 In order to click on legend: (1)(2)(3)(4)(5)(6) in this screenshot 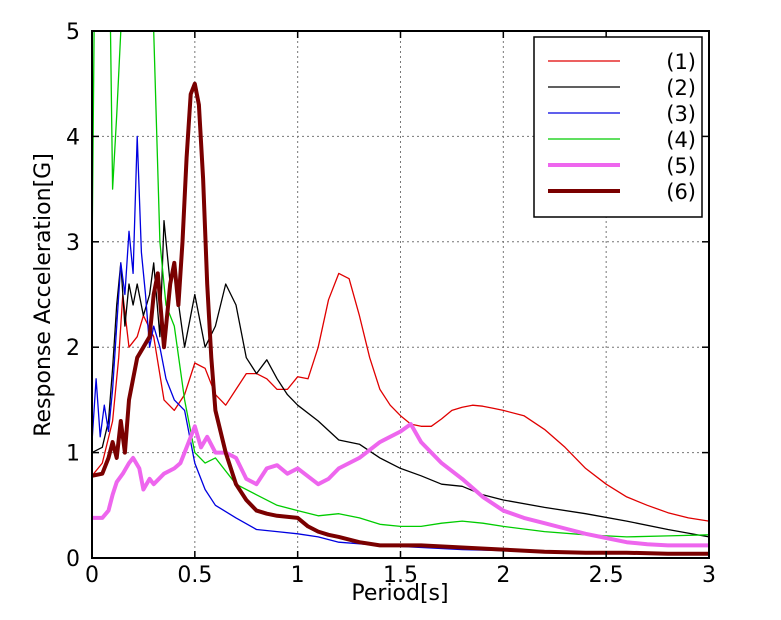, I will do `click(618, 127)`.